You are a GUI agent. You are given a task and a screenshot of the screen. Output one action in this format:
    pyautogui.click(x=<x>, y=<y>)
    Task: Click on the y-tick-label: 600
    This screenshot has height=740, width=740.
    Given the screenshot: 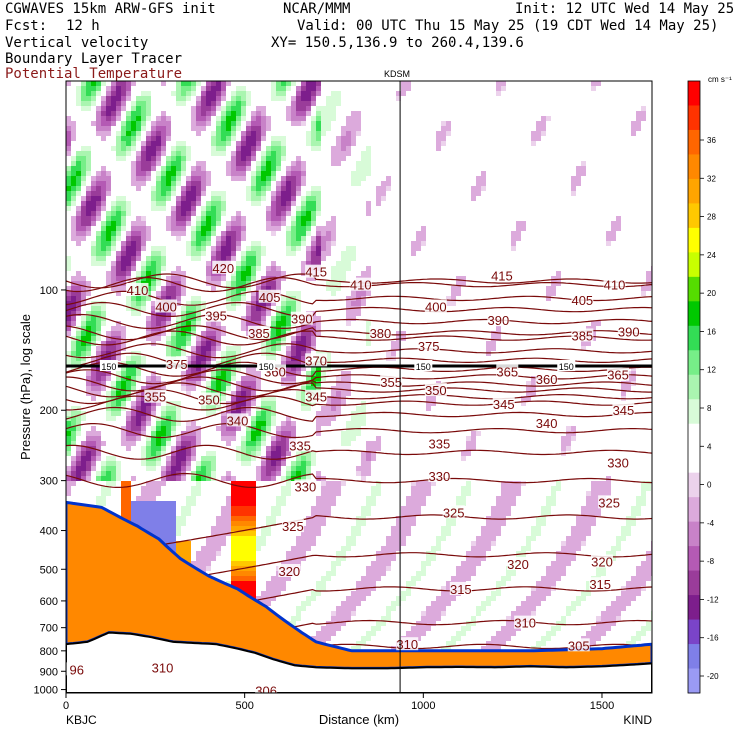 What is the action you would take?
    pyautogui.click(x=49, y=602)
    